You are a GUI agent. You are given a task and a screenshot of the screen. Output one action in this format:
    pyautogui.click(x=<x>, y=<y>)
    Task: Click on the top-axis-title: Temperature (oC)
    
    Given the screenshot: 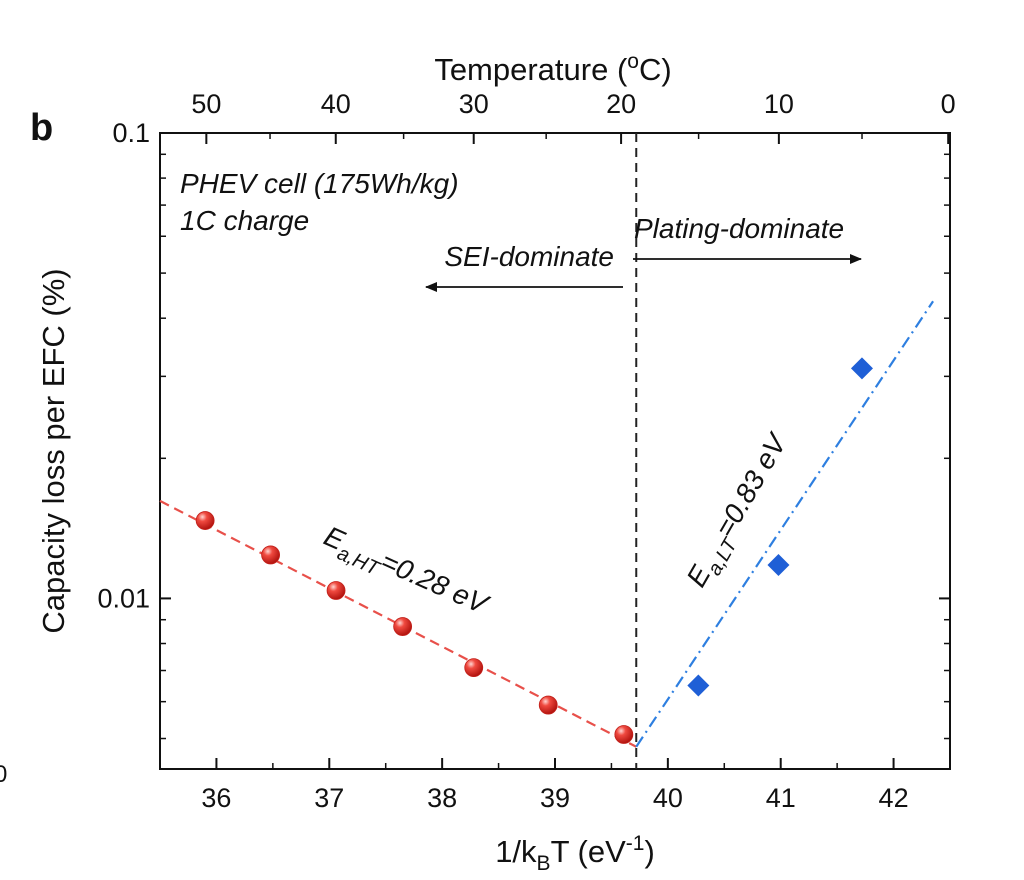 What is the action you would take?
    pyautogui.click(x=552, y=68)
    